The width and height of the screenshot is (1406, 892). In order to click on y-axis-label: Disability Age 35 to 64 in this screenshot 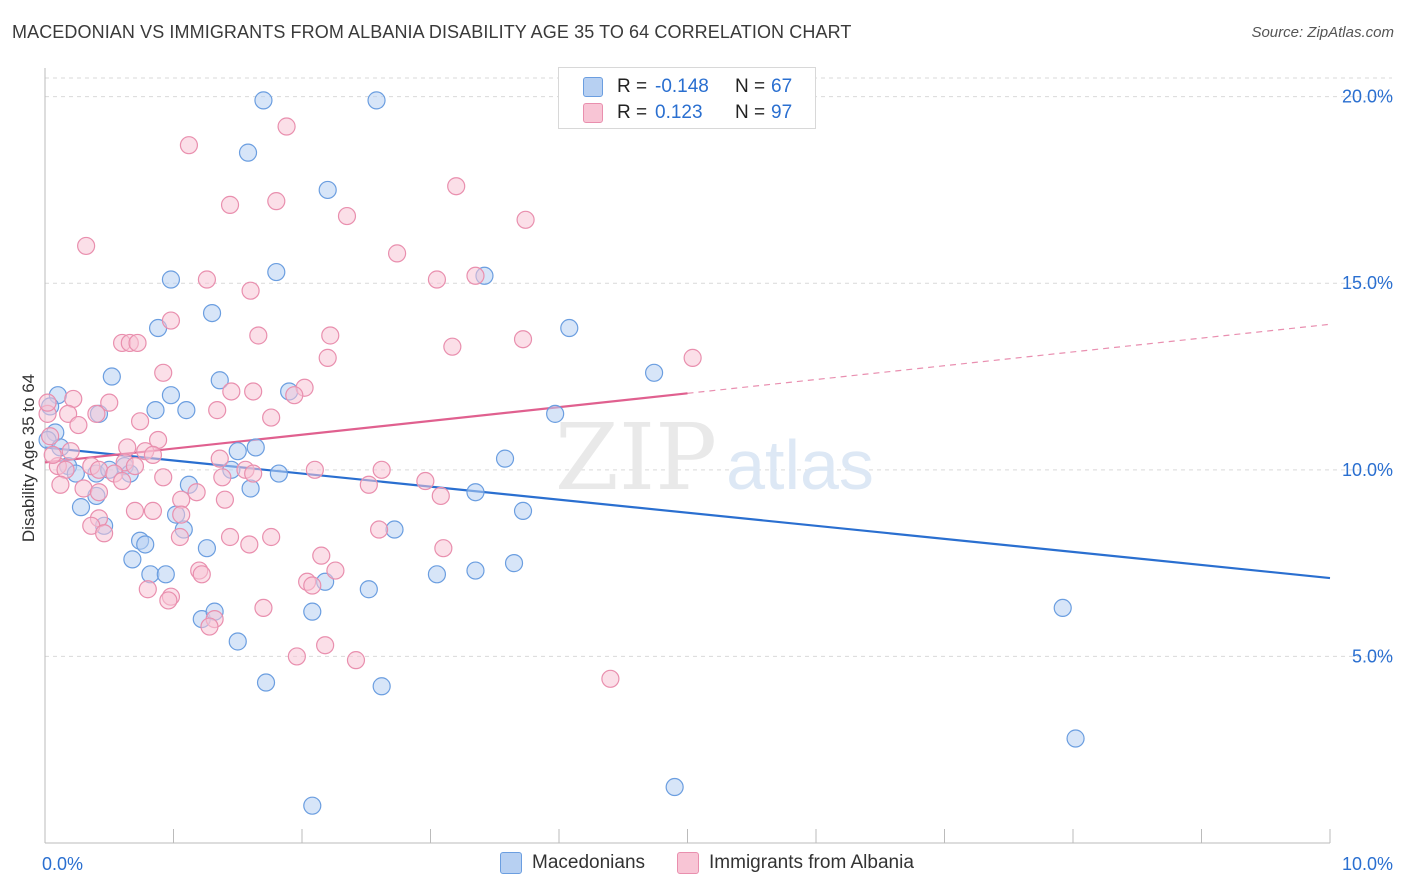, I will do `click(28, 458)`.